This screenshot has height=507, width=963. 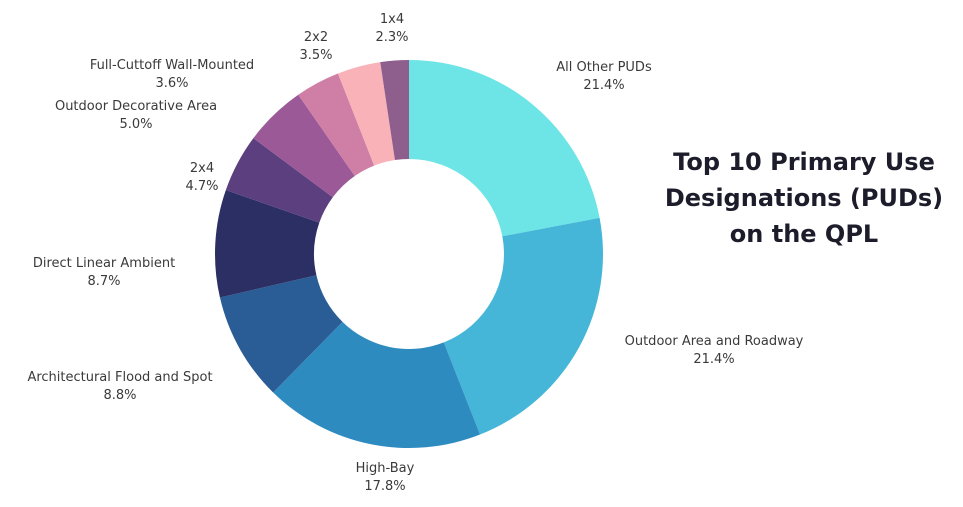 What do you see at coordinates (392, 28) in the screenshot?
I see `slice-label-1x4: 1x4 2.3%` at bounding box center [392, 28].